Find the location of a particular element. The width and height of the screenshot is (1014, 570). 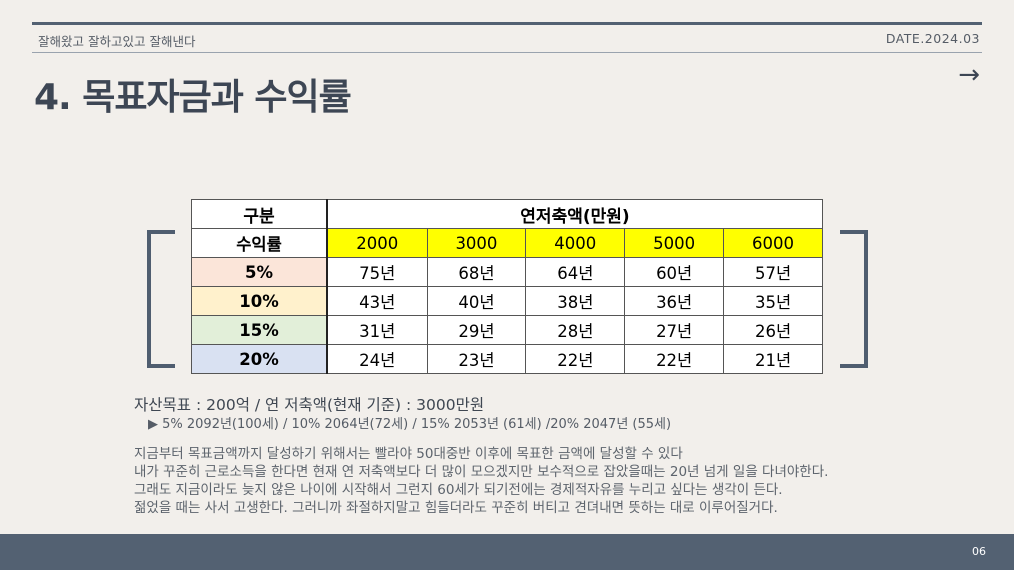

years-cell: 57년 is located at coordinates (773, 272).